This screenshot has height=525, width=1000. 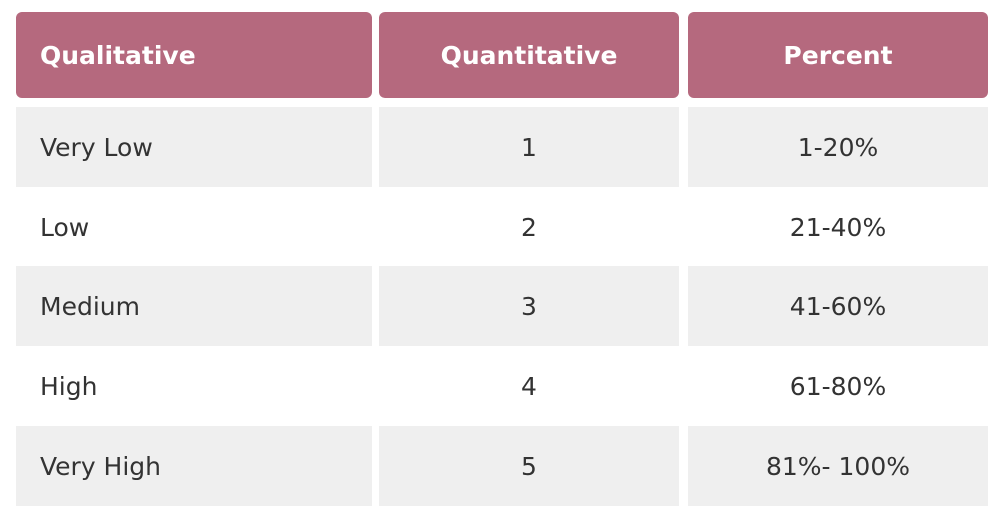 What do you see at coordinates (65, 227) in the screenshot?
I see `table-cell: Low` at bounding box center [65, 227].